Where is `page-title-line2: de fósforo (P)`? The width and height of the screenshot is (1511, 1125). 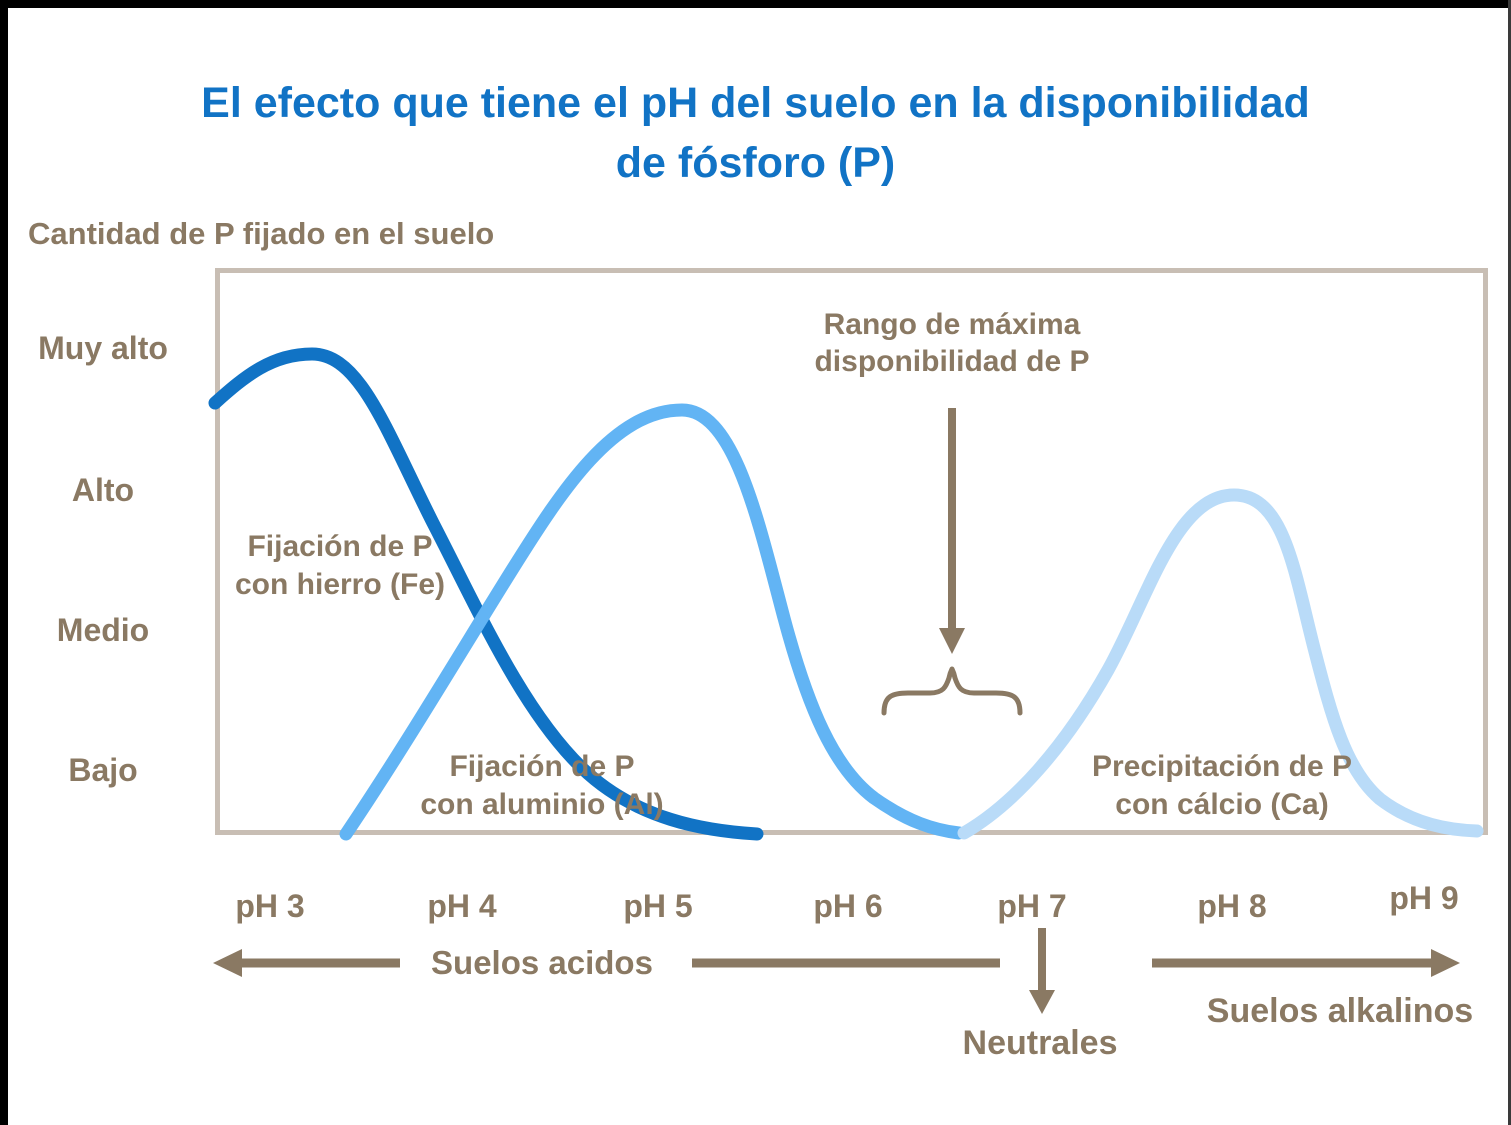 page-title-line2: de fósforo (P) is located at coordinates (755, 162).